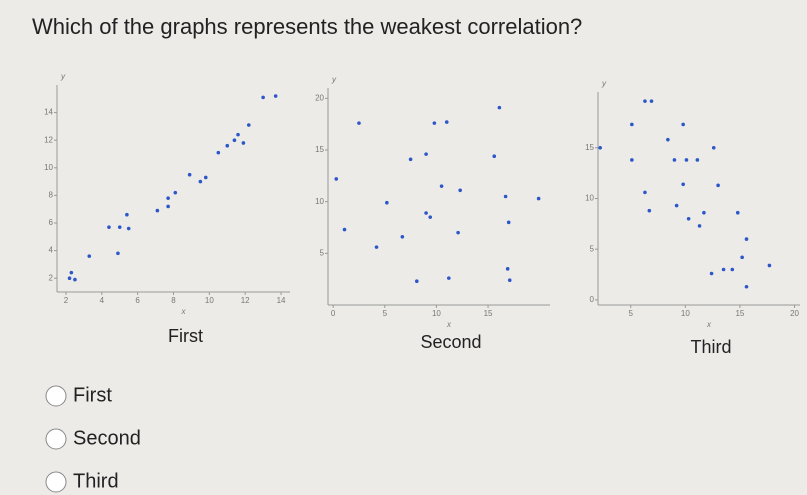  I want to click on y-tick-label: 2, so click(51, 277).